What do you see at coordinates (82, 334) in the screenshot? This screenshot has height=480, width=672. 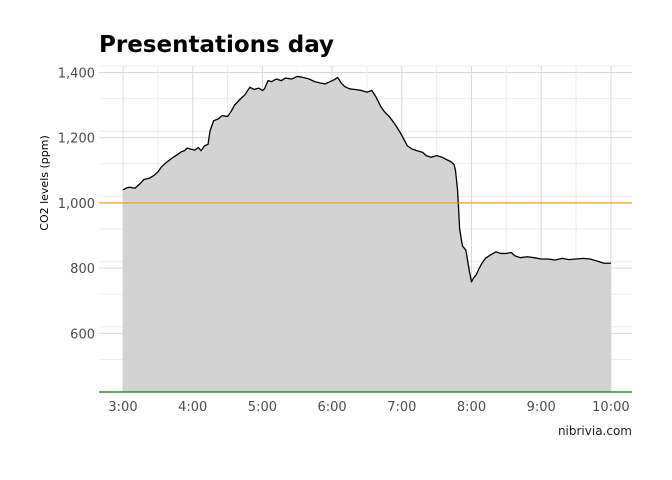 I see `y-tick-label: 600` at bounding box center [82, 334].